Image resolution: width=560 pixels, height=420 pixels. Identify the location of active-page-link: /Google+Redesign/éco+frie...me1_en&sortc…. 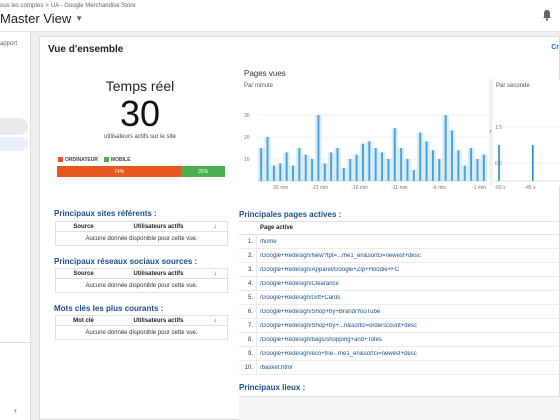
(338, 353).